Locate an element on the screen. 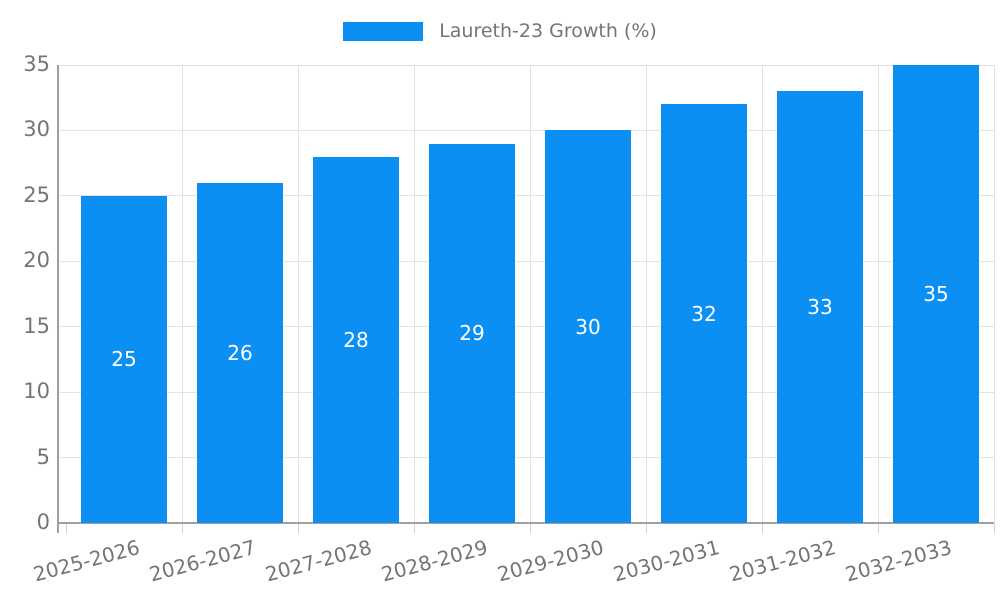  x-axis-tick-label: 2029-2030 is located at coordinates (550, 561).